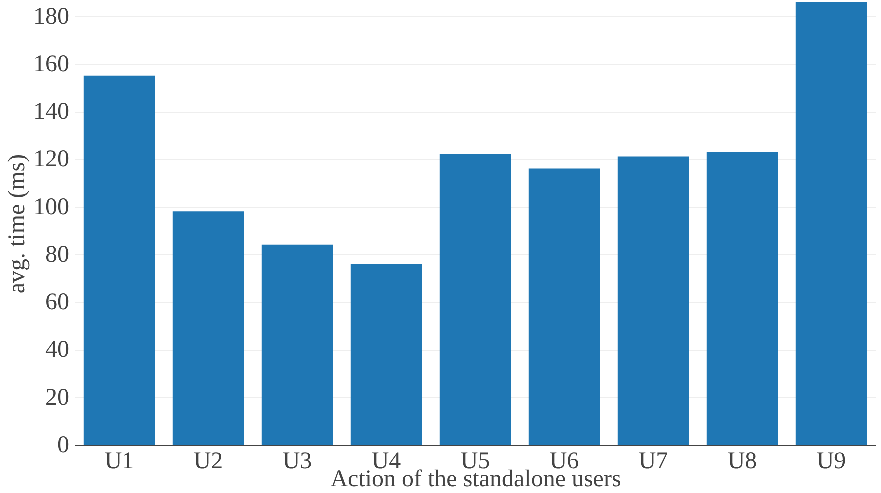 The height and width of the screenshot is (493, 881). I want to click on y-tick-label: 160, so click(52, 64).